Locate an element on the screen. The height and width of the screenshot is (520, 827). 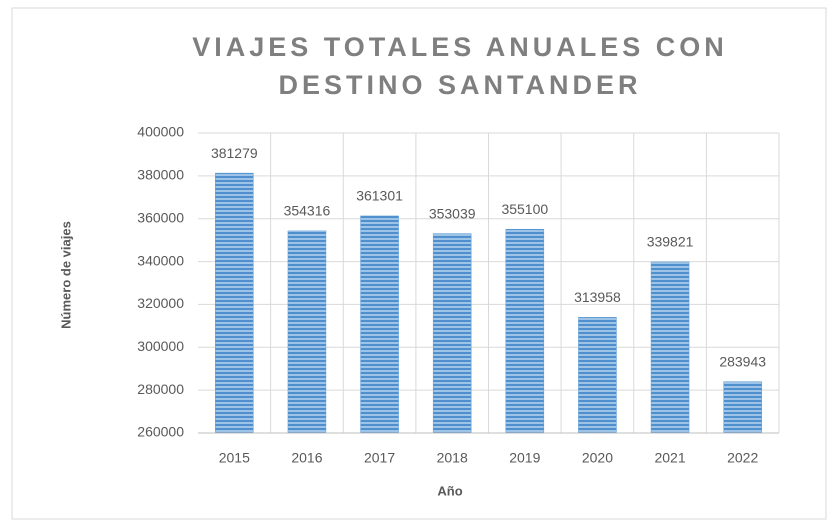
data-label: 354316 is located at coordinates (307, 211).